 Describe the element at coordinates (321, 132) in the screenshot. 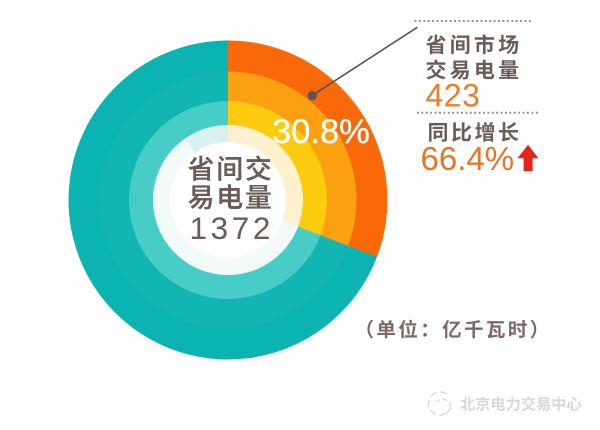

I see `svg-text: 30.8%` at that location.